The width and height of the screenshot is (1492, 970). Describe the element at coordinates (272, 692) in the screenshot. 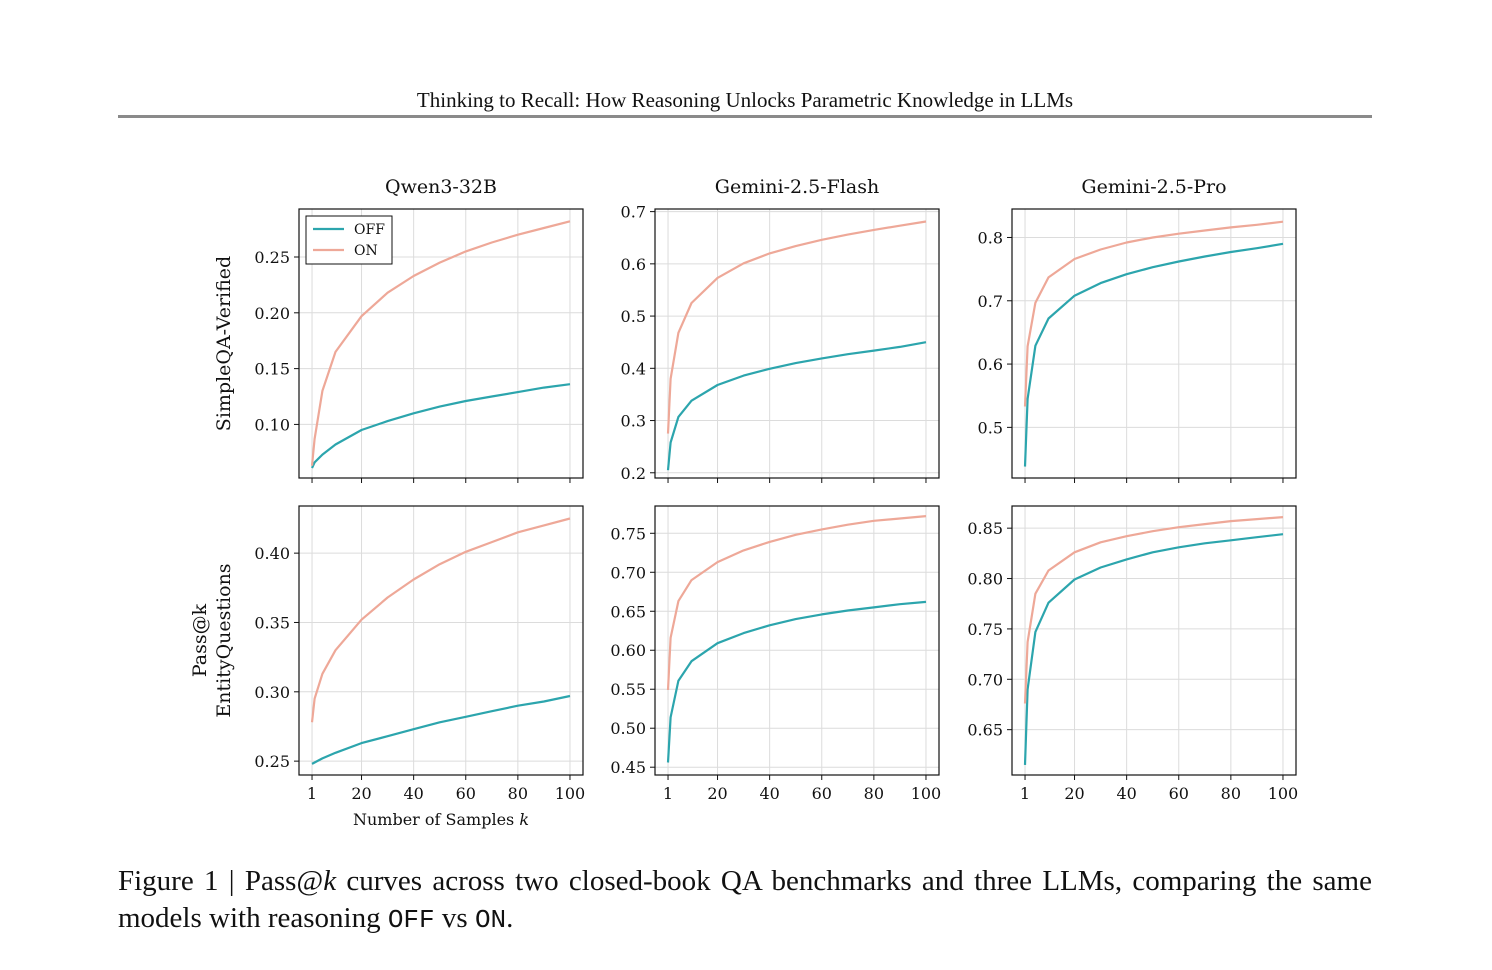

I see `y-tick-label: 0.30` at that location.